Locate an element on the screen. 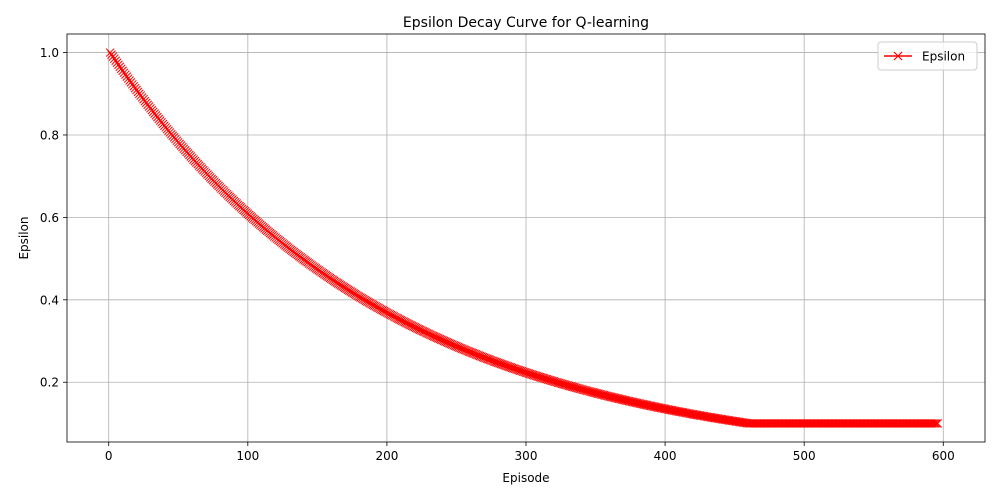 The image size is (1000, 504). y-axis-ticks: 0.2 0.4 0.6 0.8 1.0 is located at coordinates (53, 218).